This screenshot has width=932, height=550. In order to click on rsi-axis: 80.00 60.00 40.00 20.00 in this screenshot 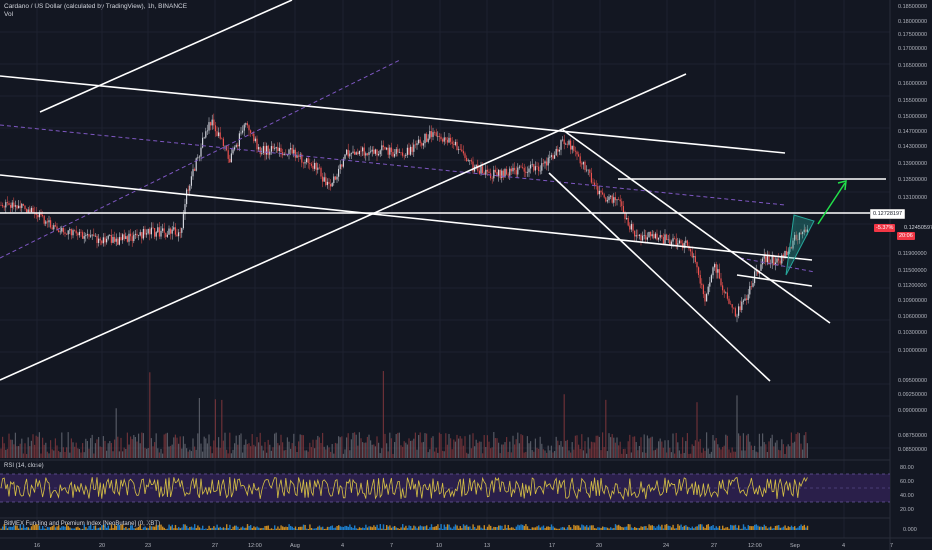, I will do `click(907, 489)`.